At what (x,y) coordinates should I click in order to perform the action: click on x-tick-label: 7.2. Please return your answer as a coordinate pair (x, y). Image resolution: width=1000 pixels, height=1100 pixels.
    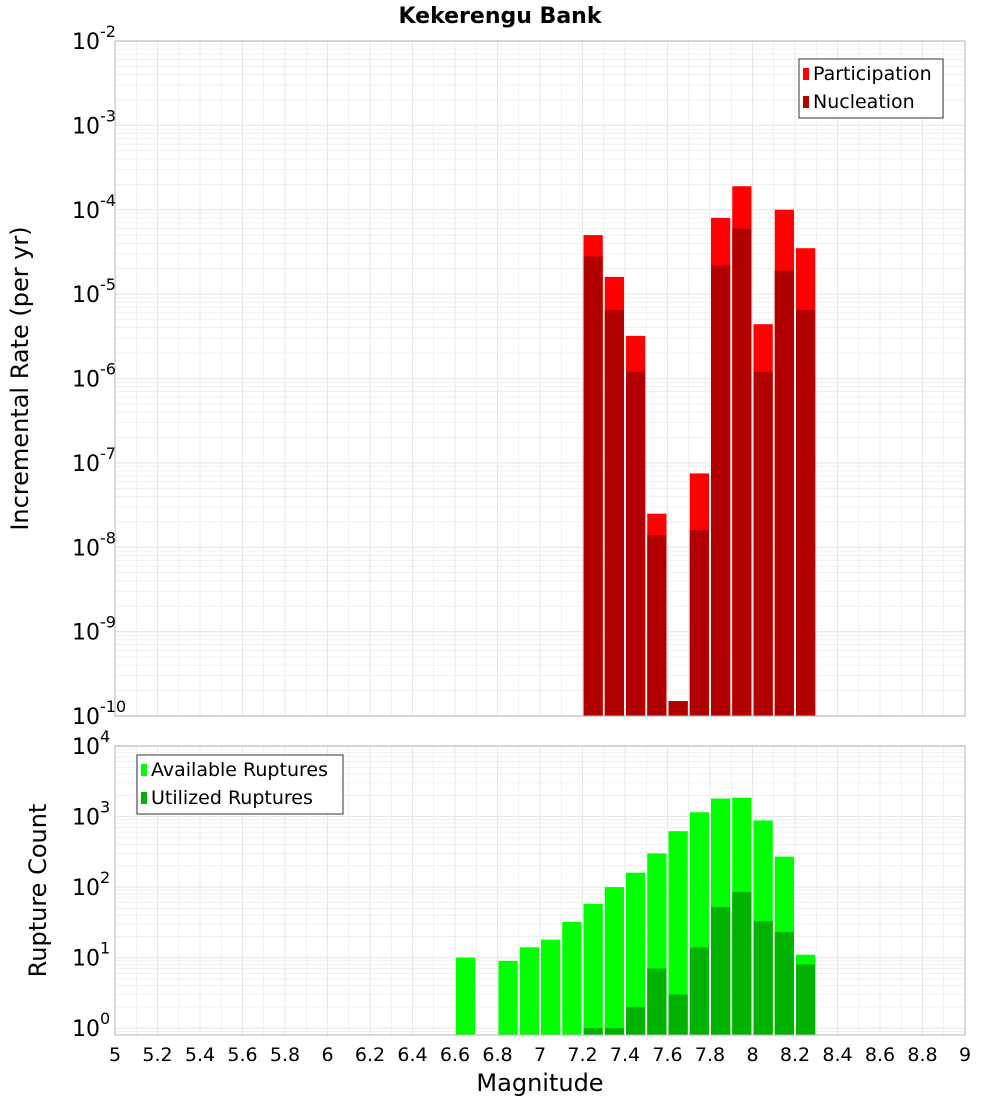
    Looking at the image, I should click on (582, 1055).